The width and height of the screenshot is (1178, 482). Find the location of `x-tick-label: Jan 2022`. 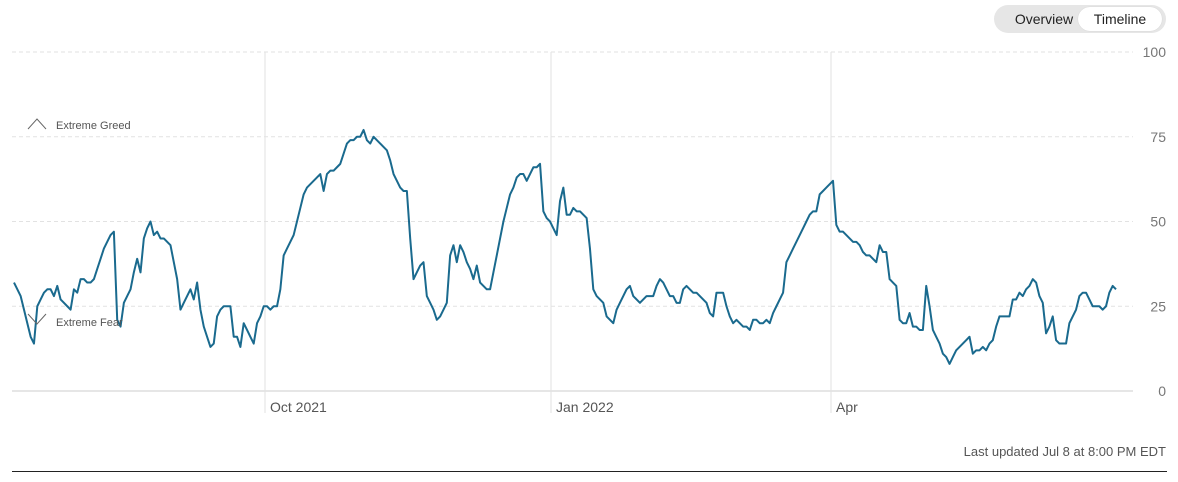

x-tick-label: Jan 2022 is located at coordinates (585, 407).